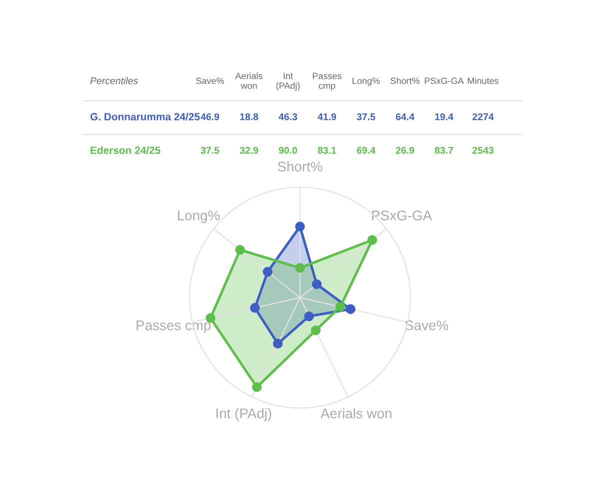 This screenshot has height=480, width=600. What do you see at coordinates (210, 116) in the screenshot?
I see `text: 46.9` at bounding box center [210, 116].